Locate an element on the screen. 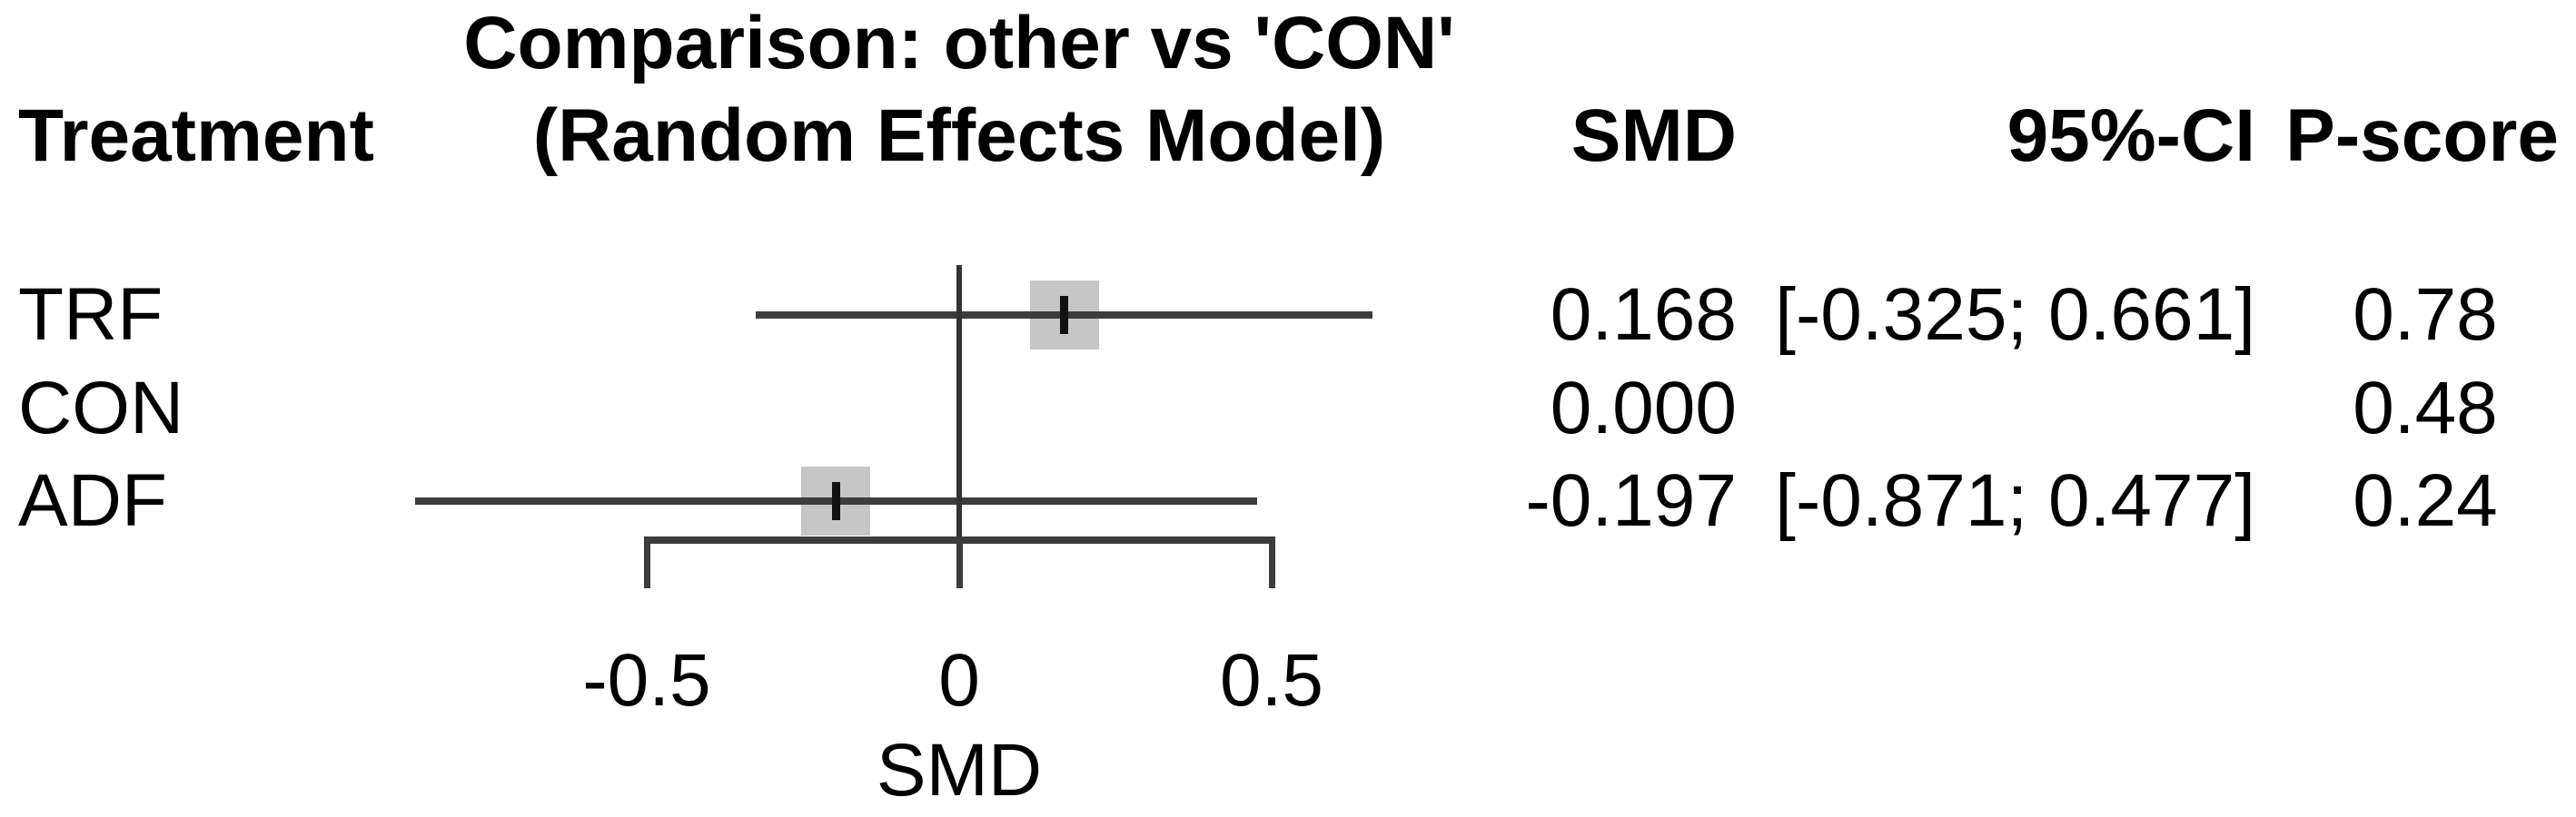  plot-title-line1: Comparison: other vs 'CON' is located at coordinates (959, 43).